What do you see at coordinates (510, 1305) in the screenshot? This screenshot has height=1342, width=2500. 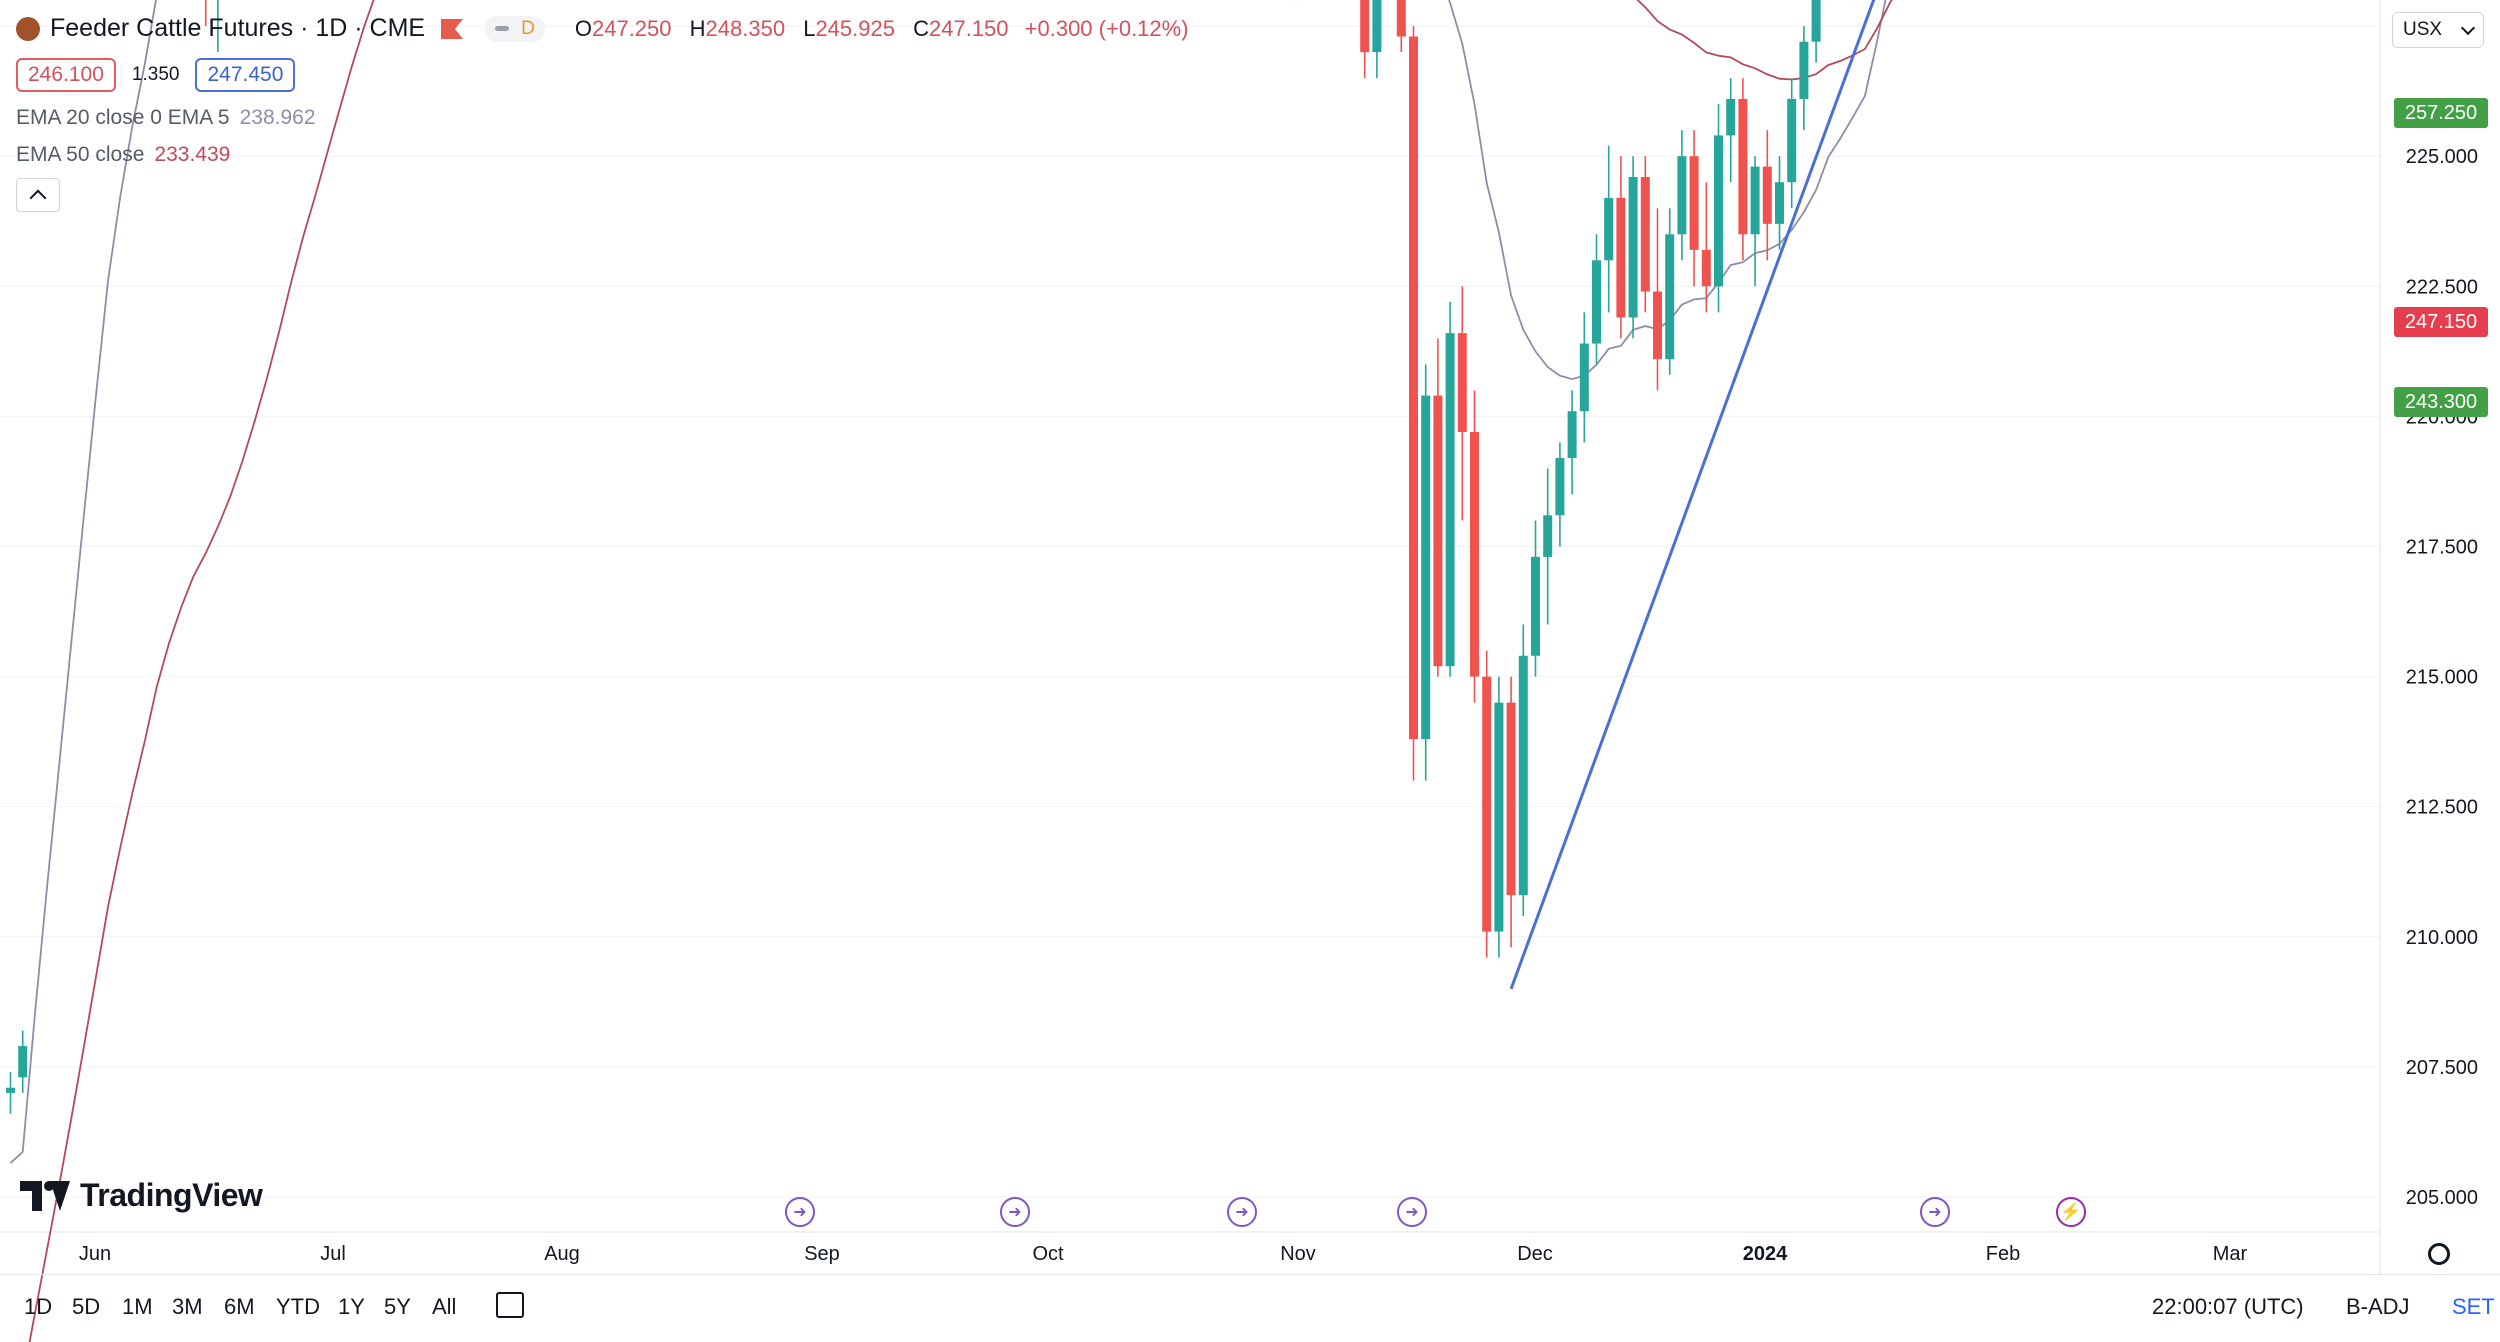 I see `goto-date-icon` at bounding box center [510, 1305].